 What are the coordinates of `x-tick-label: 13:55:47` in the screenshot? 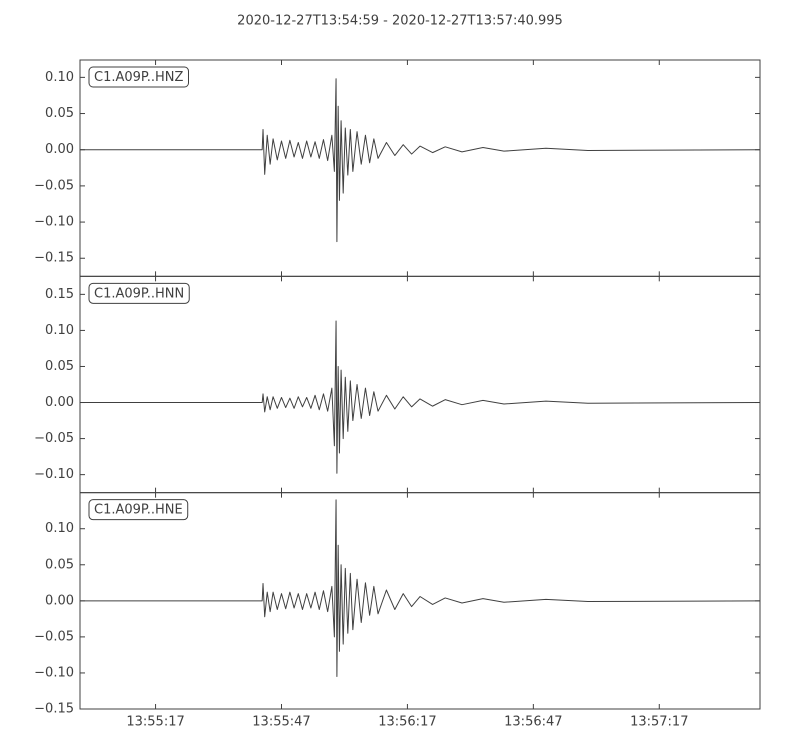 It's located at (281, 722).